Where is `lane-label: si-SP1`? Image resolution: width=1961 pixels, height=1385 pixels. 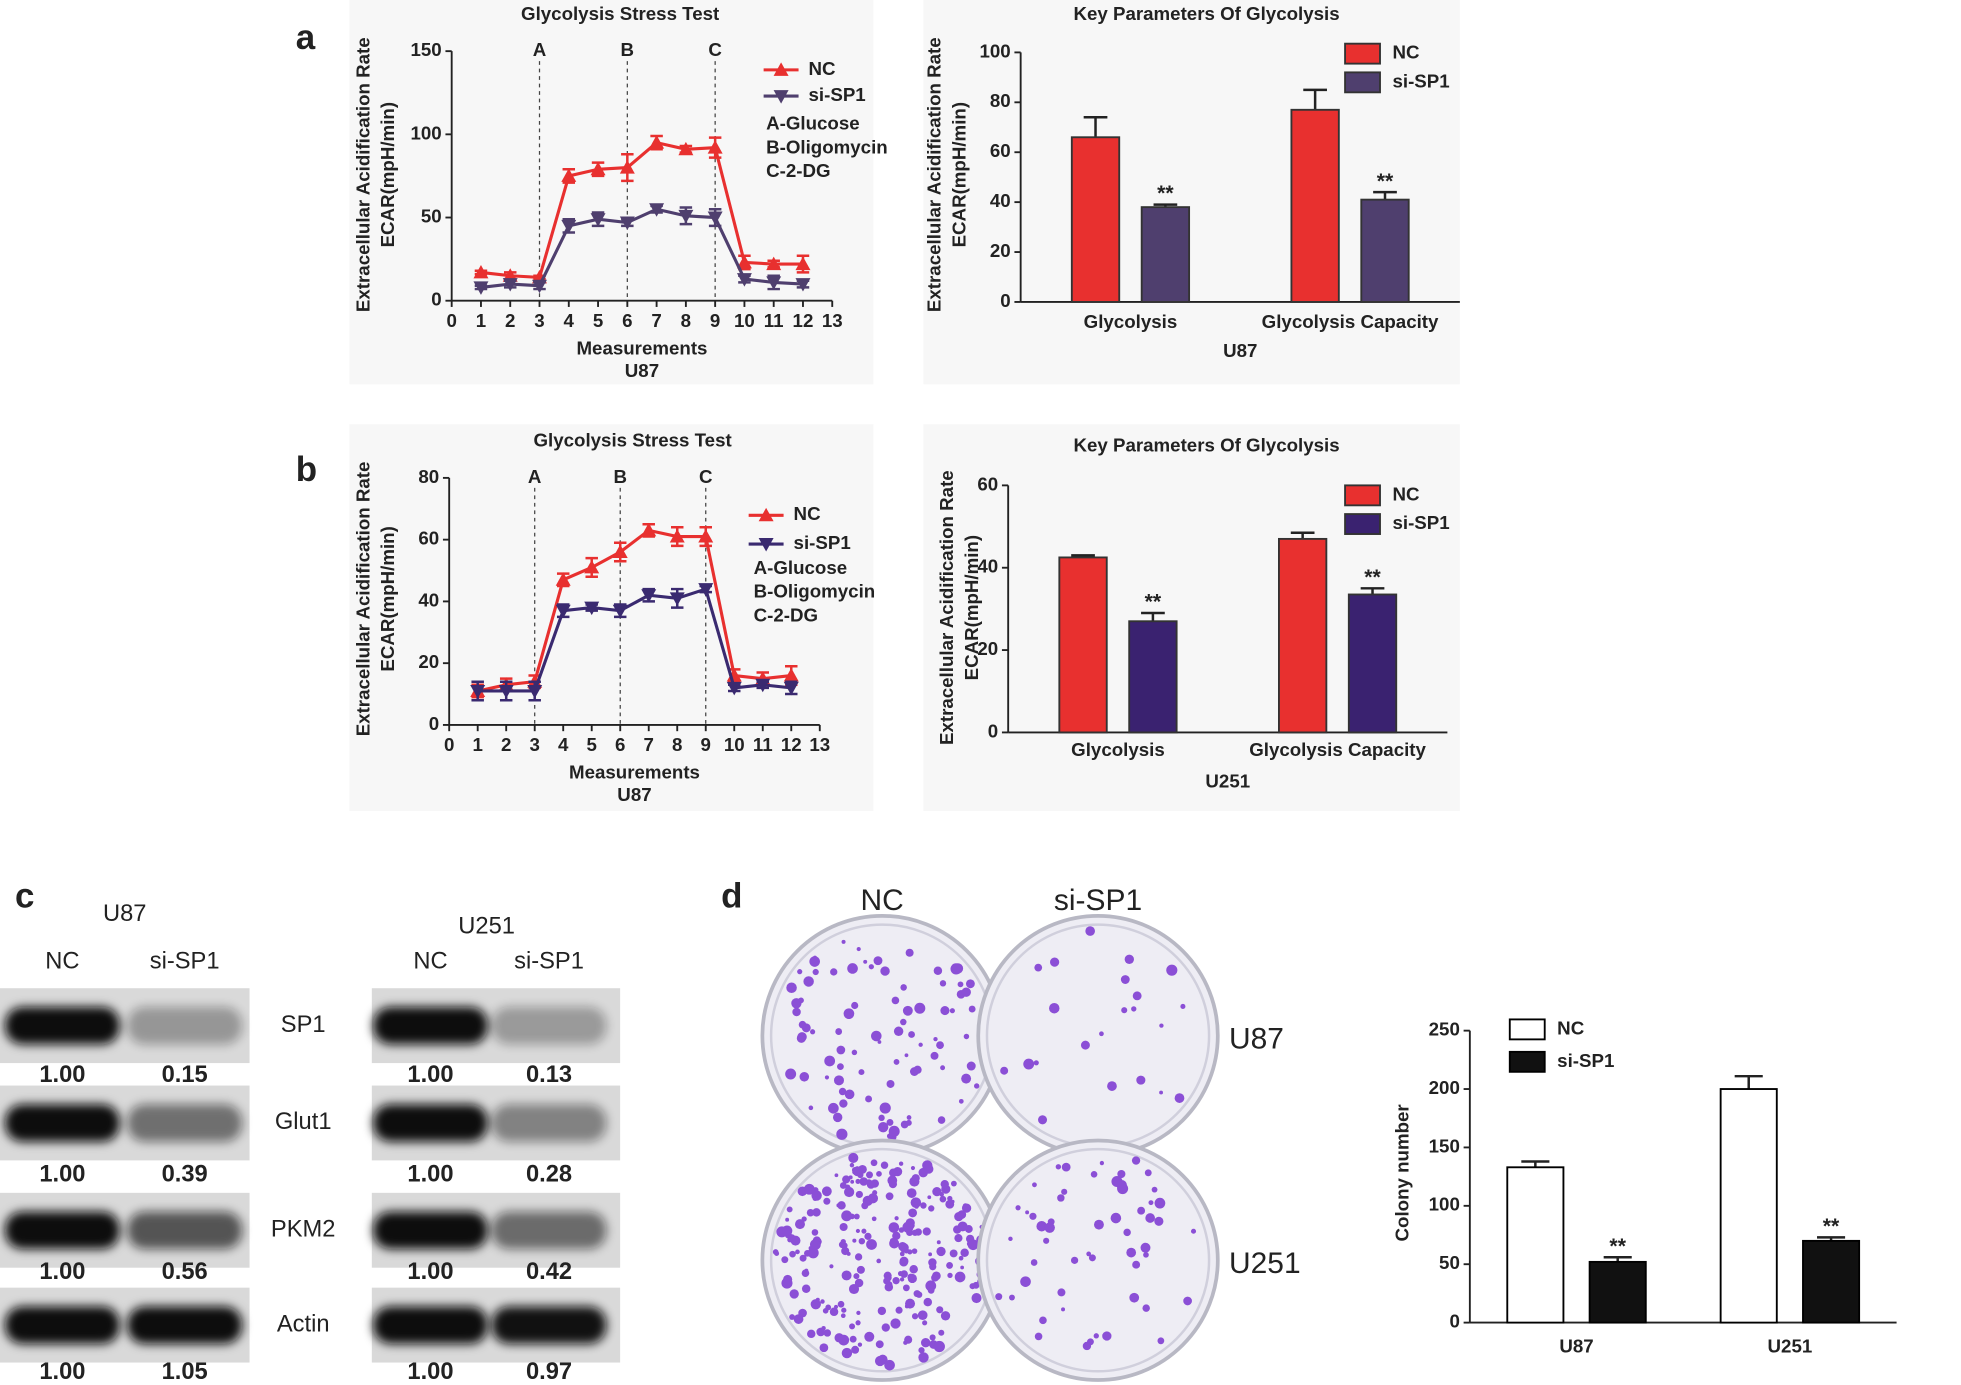 lane-label: si-SP1 is located at coordinates (549, 961).